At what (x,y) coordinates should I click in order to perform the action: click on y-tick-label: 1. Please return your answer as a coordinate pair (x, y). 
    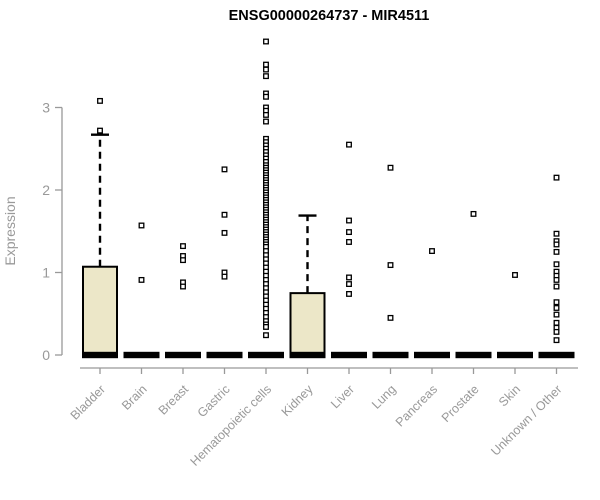
    Looking at the image, I should click on (46, 273).